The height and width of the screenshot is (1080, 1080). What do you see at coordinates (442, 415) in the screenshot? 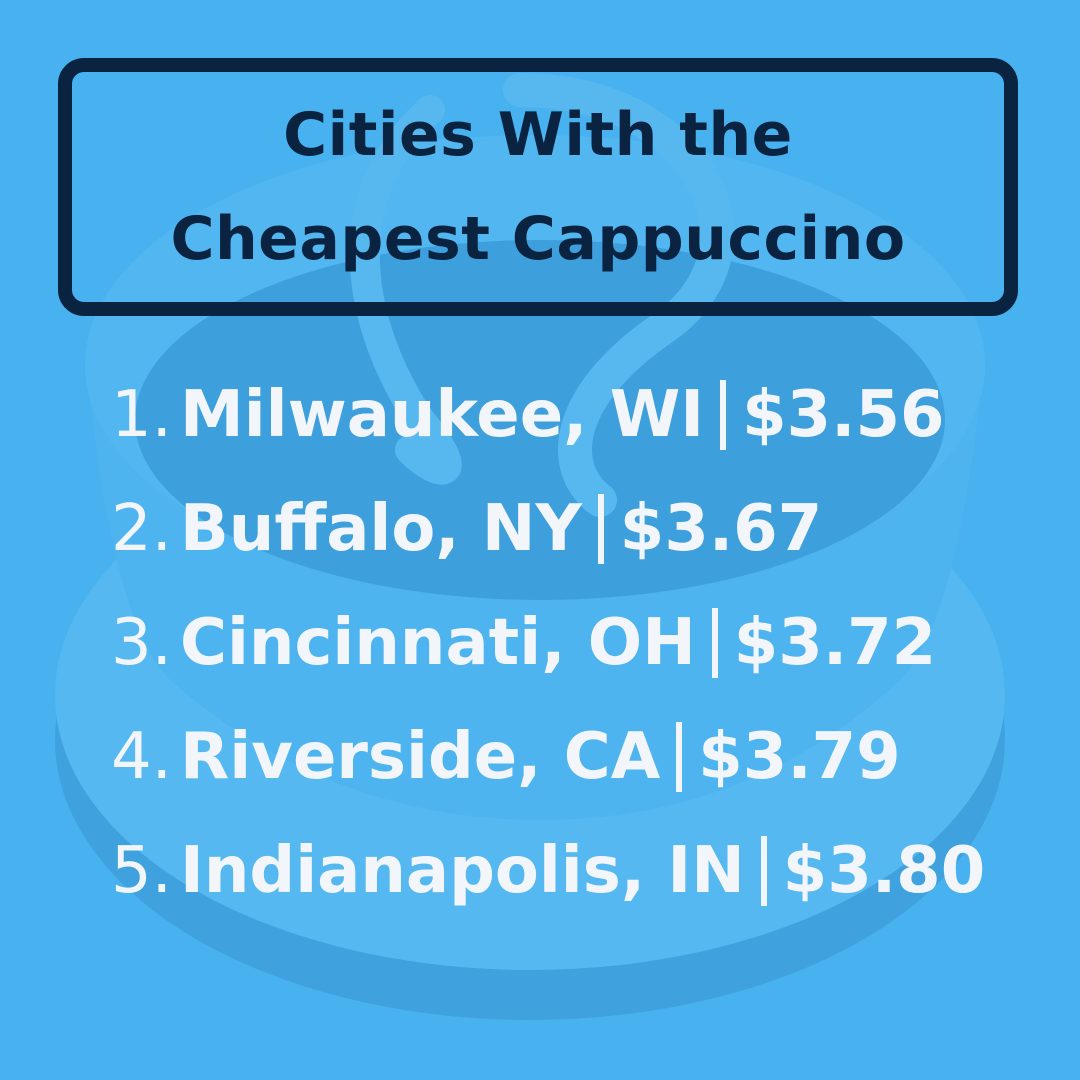
I see `city: Milwaukee, WI` at bounding box center [442, 415].